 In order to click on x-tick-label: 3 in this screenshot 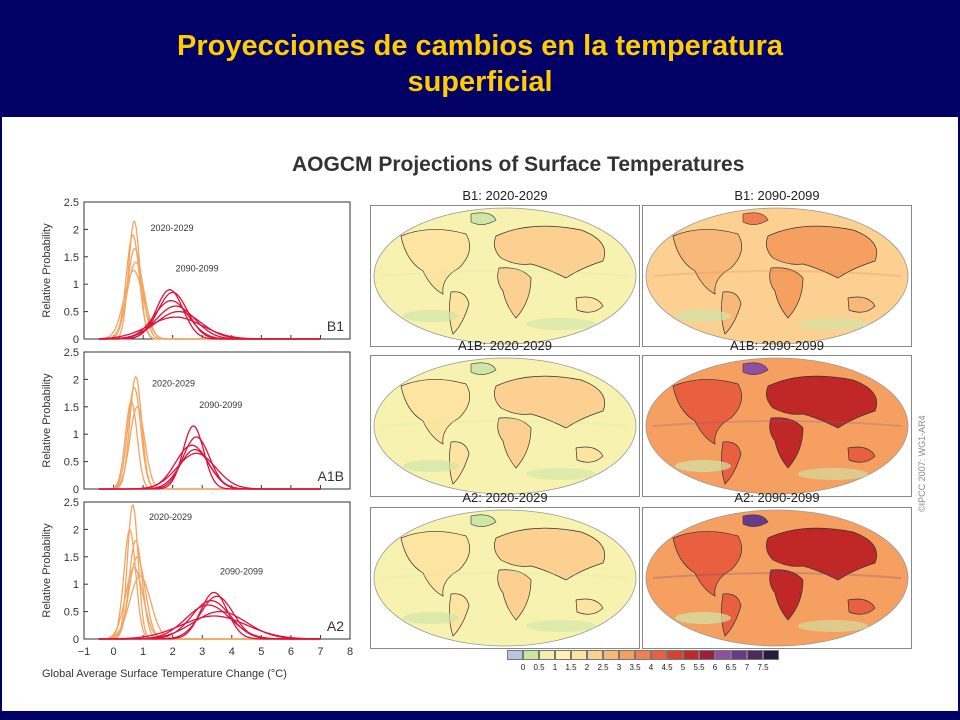, I will do `click(202, 652)`.